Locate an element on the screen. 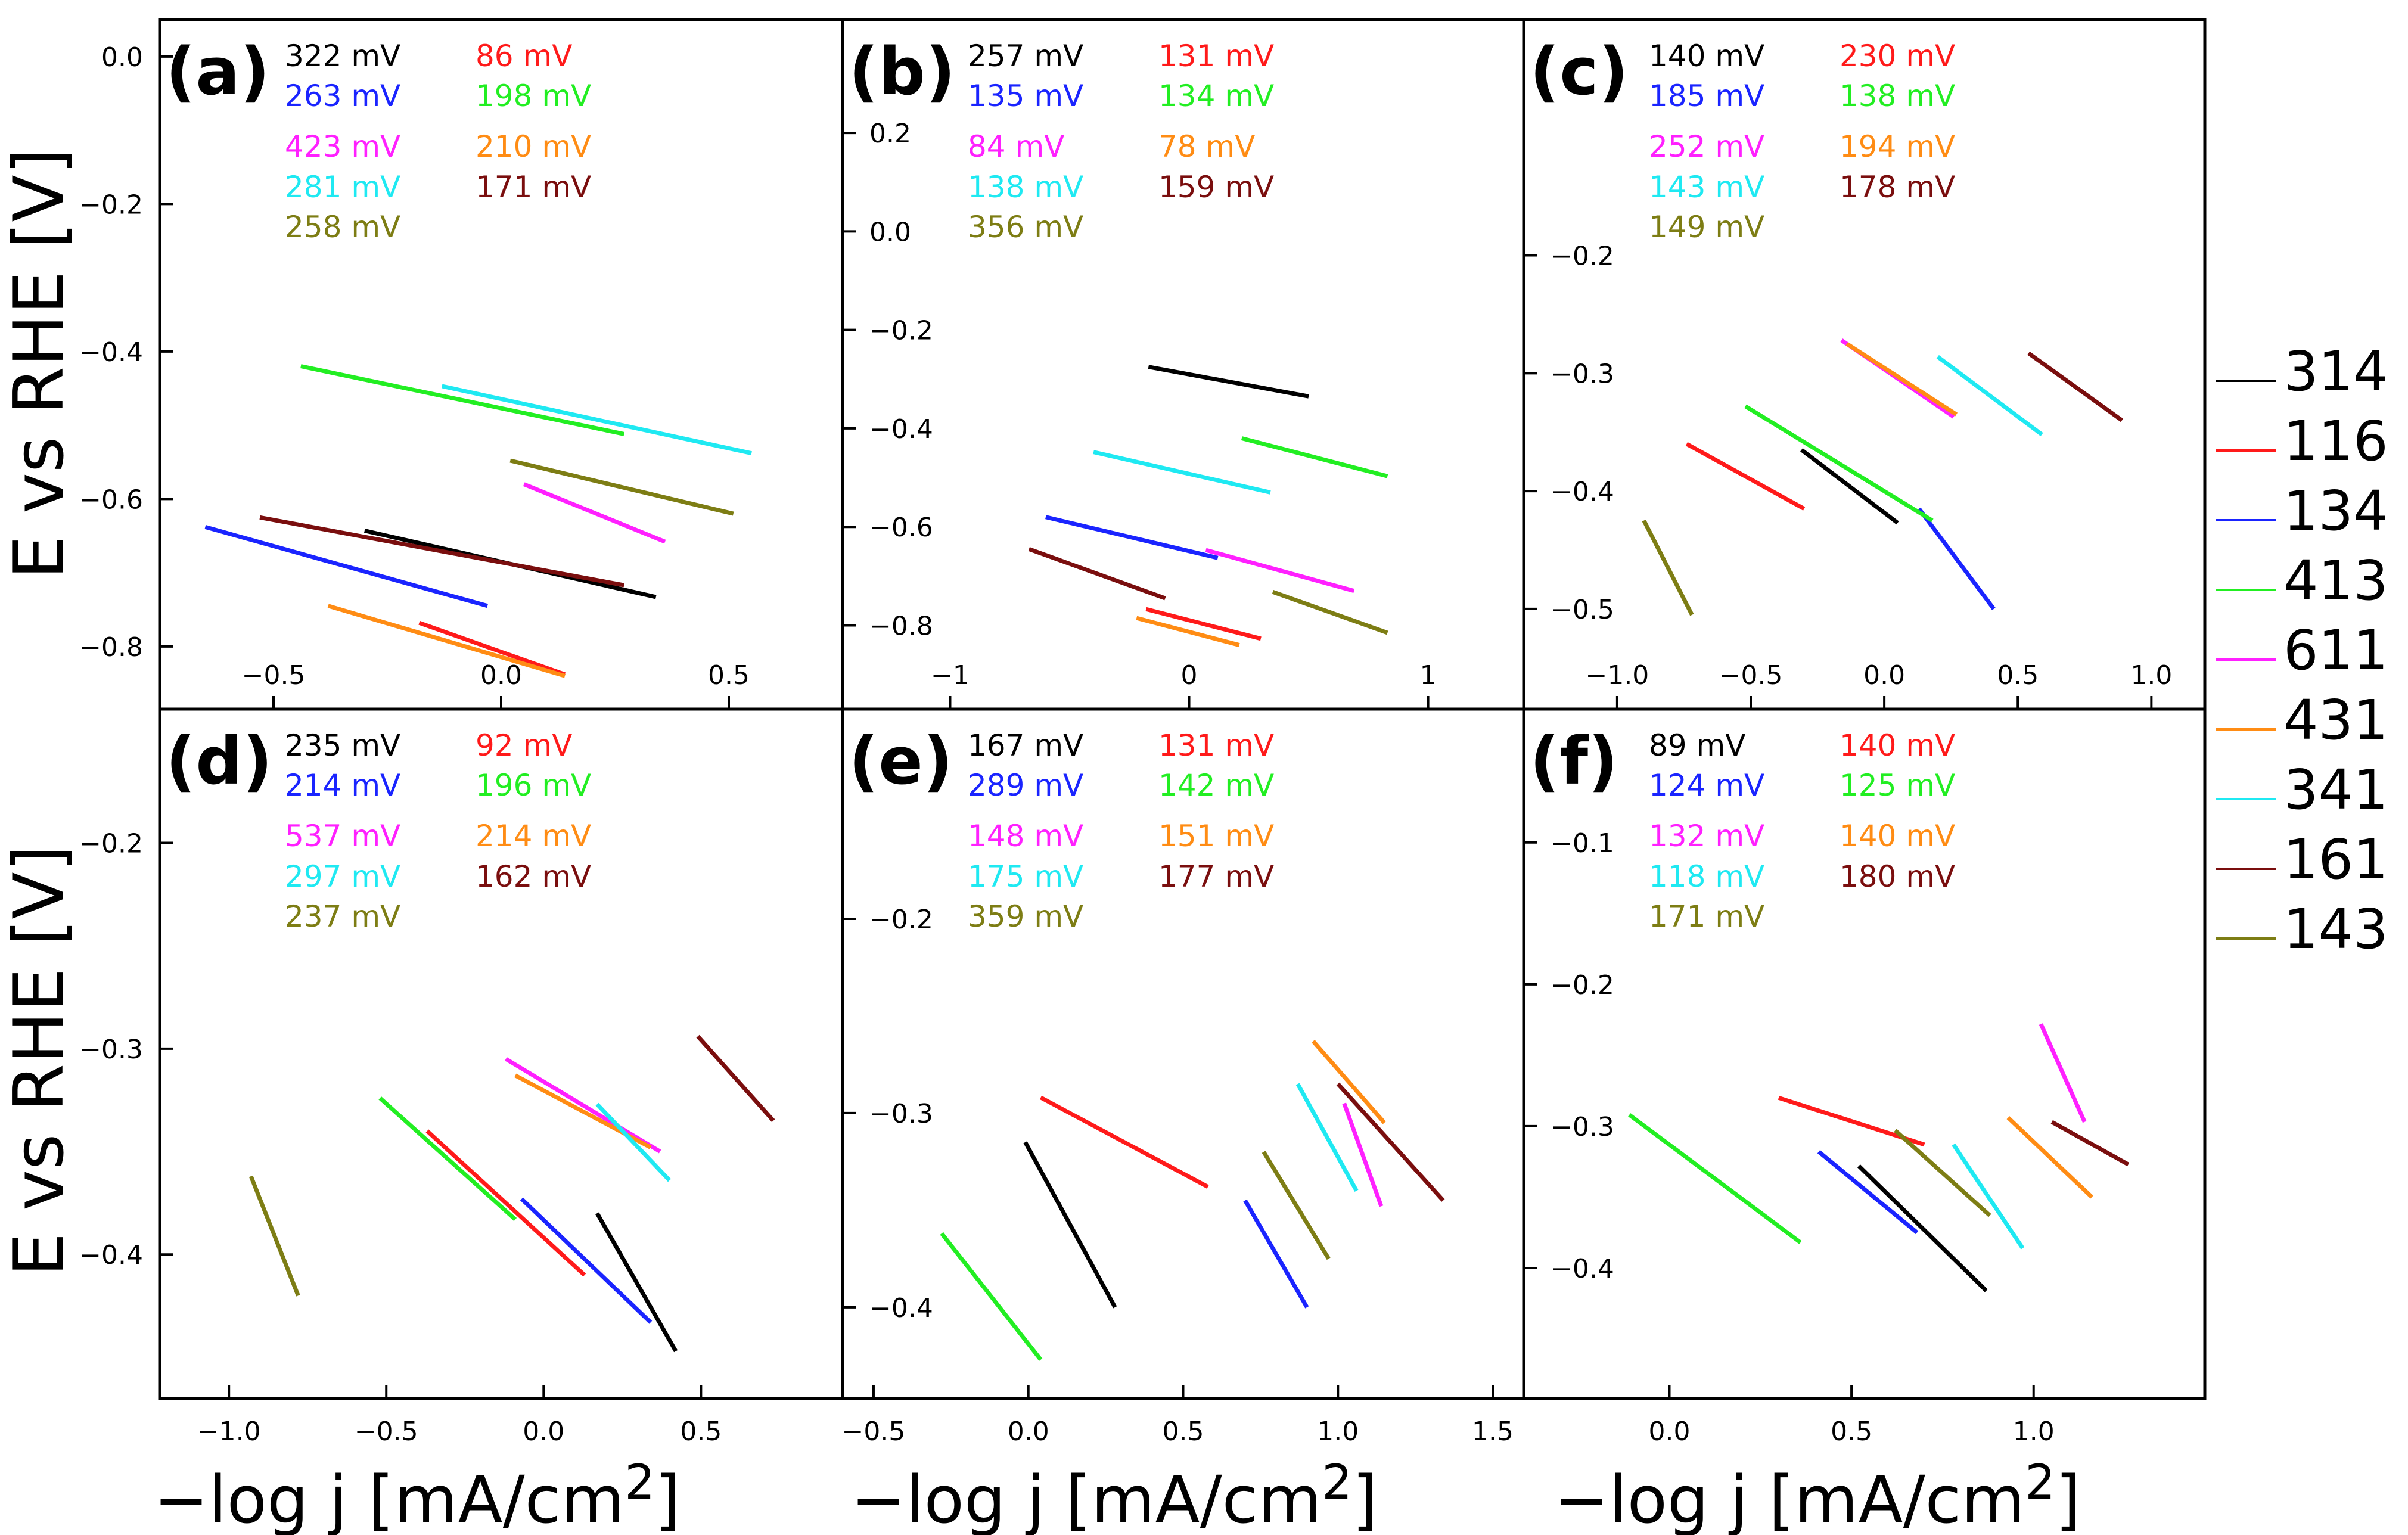  slope-annotation: 210 mV is located at coordinates (533, 146).